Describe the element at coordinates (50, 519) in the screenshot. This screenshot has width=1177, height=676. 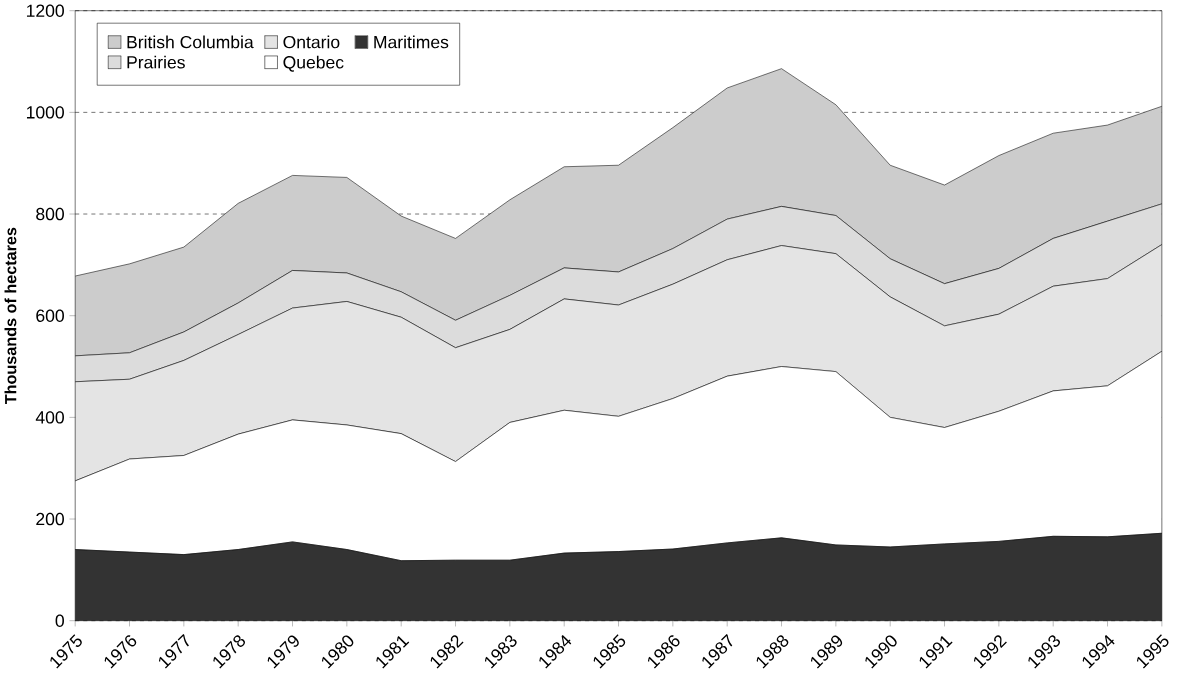
I see `y-tick-label: 200` at that location.